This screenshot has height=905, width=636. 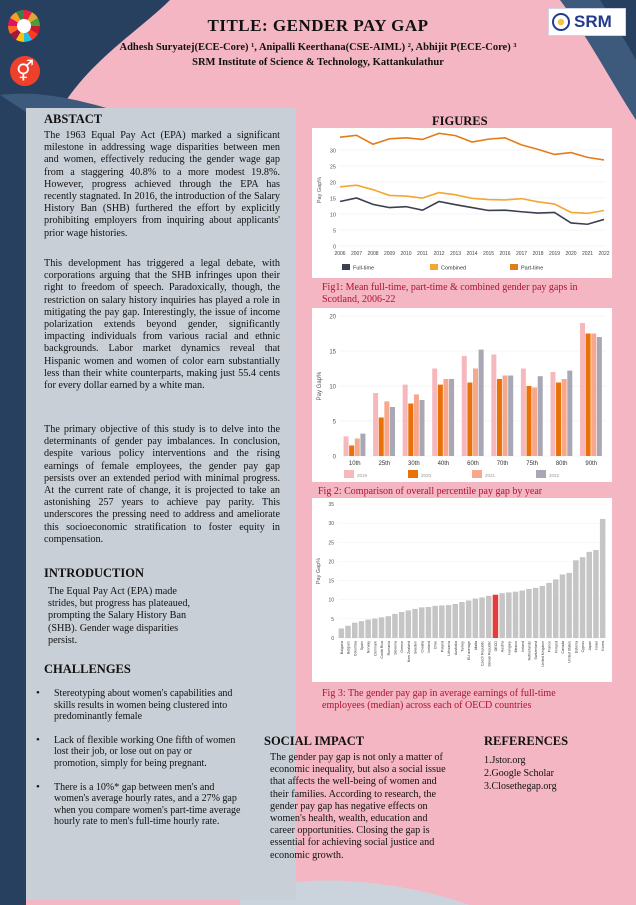 I want to click on x-tick-label: 2019, so click(x=554, y=254).